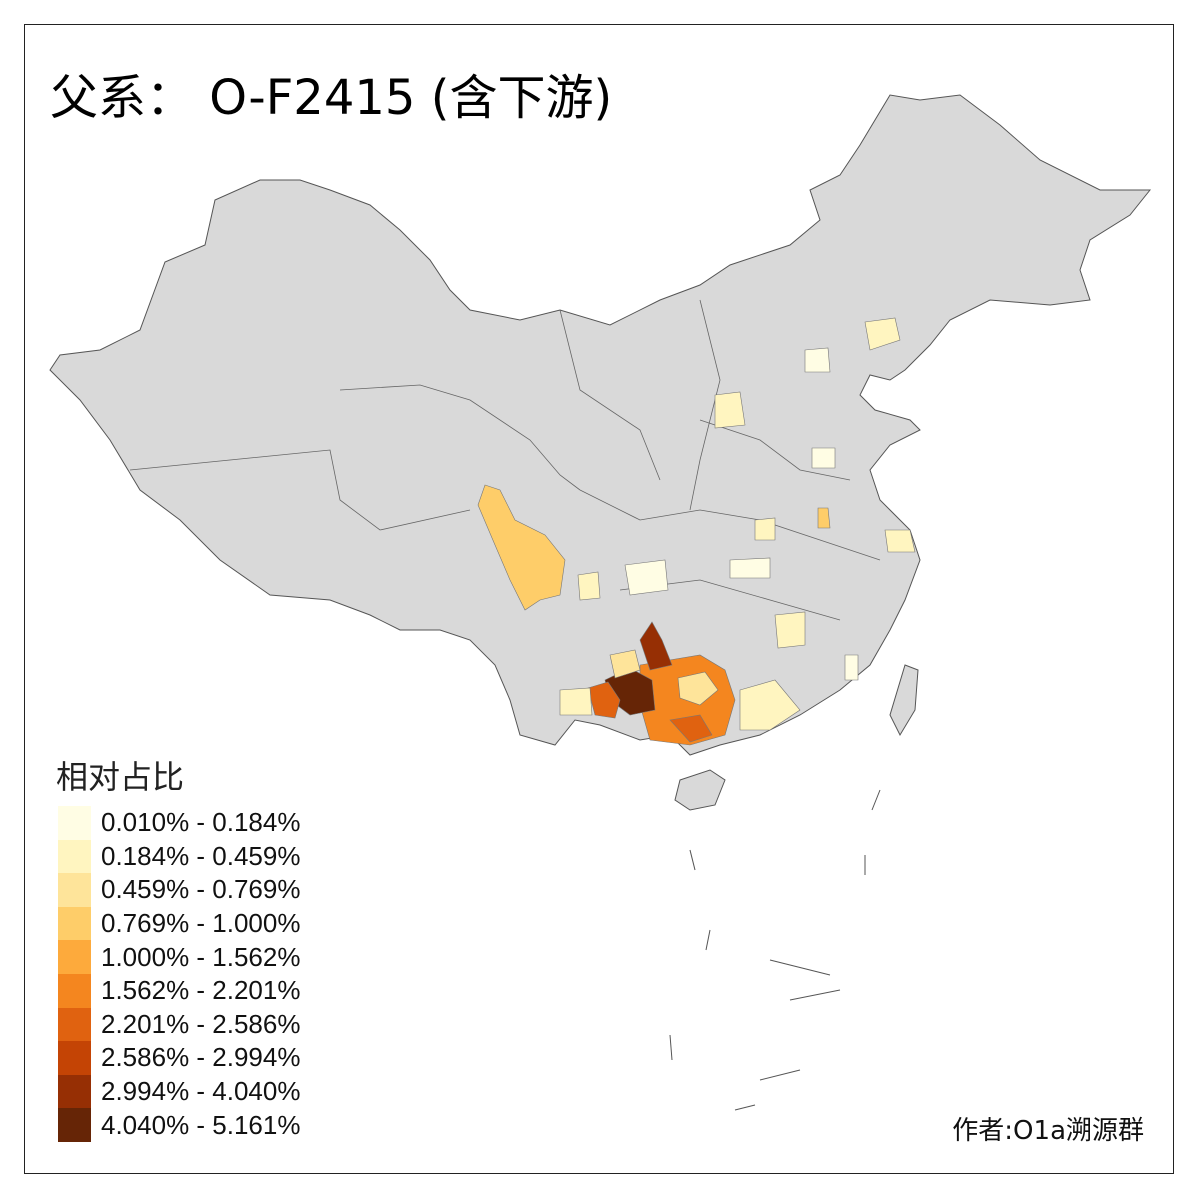 Image resolution: width=1200 pixels, height=1200 pixels. What do you see at coordinates (604, 700) in the screenshot?
I see `region-wenshan` at bounding box center [604, 700].